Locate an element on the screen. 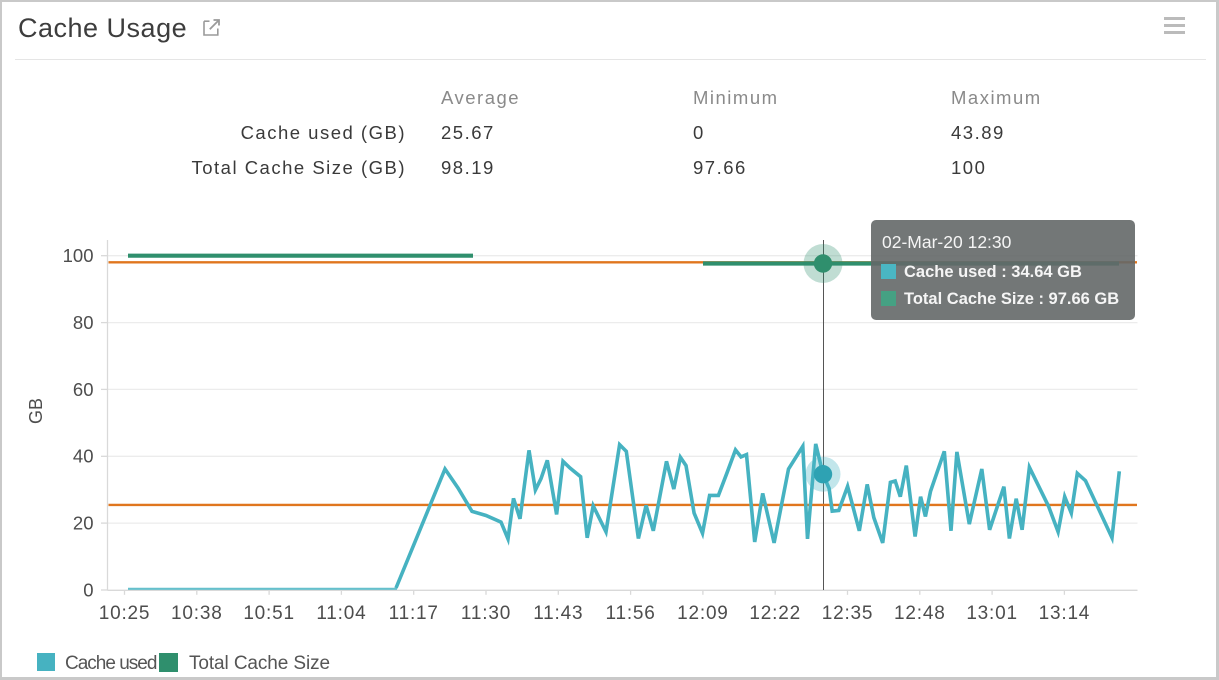 The width and height of the screenshot is (1219, 680). svg-text: 13:14 is located at coordinates (1065, 613).